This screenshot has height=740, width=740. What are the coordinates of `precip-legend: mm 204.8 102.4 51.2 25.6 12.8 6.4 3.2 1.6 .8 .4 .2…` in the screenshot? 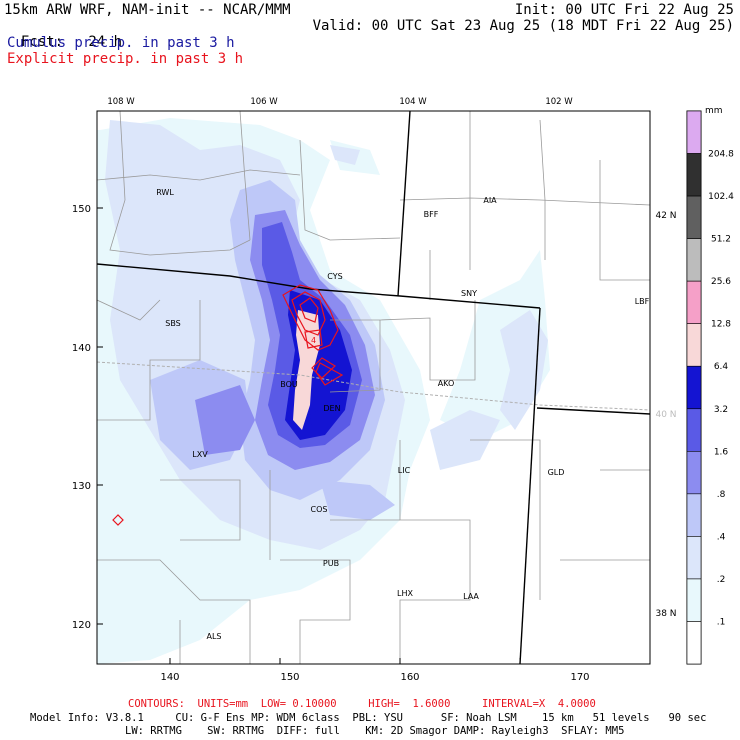 It's located at (710, 385).